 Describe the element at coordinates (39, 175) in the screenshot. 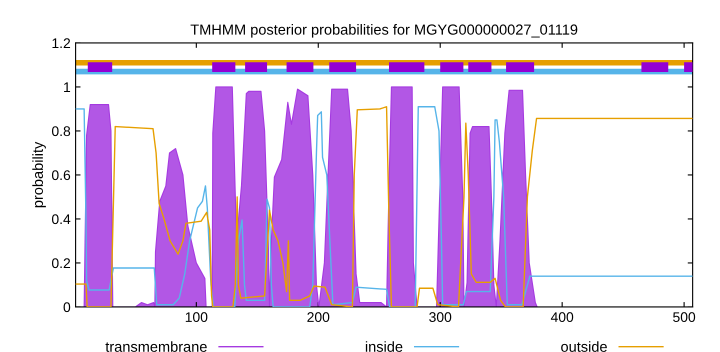

I see `y-axis-title: probability` at that location.